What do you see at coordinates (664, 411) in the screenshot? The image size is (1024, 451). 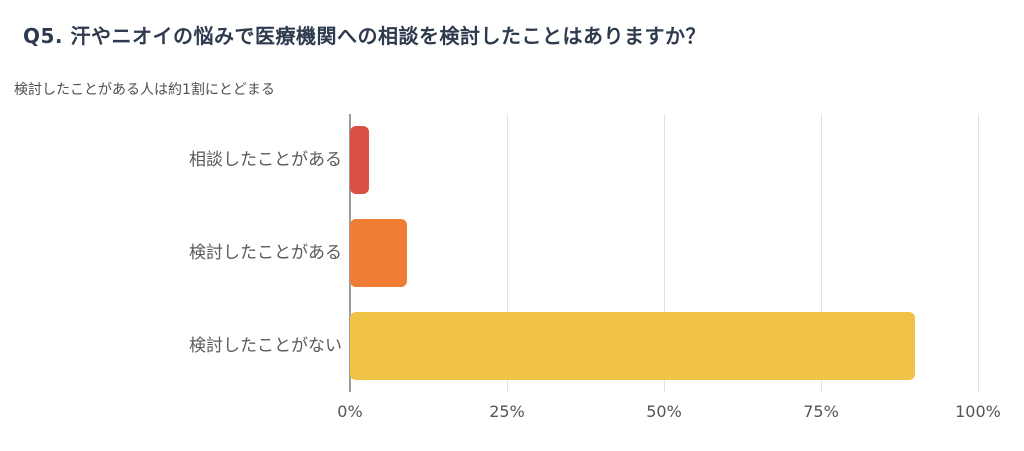 I see `x-tick-label: 50%` at bounding box center [664, 411].